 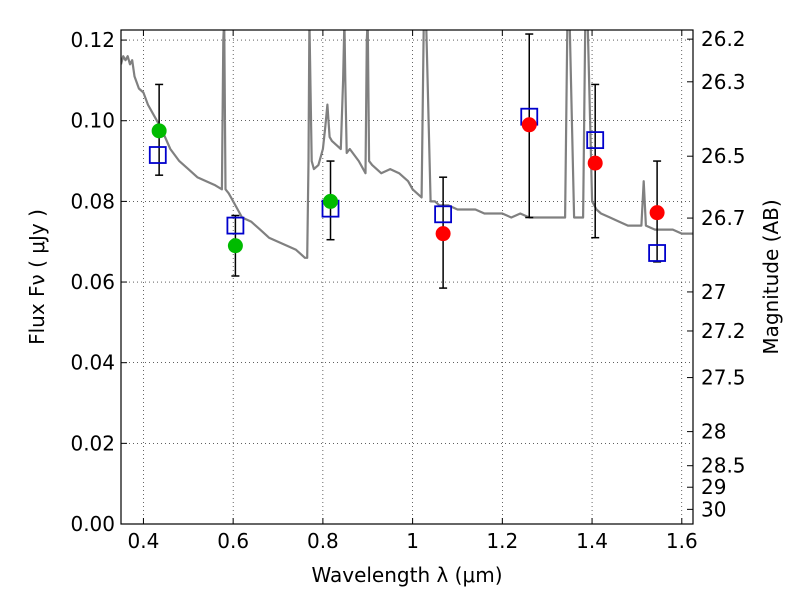 What do you see at coordinates (723, 218) in the screenshot?
I see `magnitude-tick-label: 26.7` at bounding box center [723, 218].